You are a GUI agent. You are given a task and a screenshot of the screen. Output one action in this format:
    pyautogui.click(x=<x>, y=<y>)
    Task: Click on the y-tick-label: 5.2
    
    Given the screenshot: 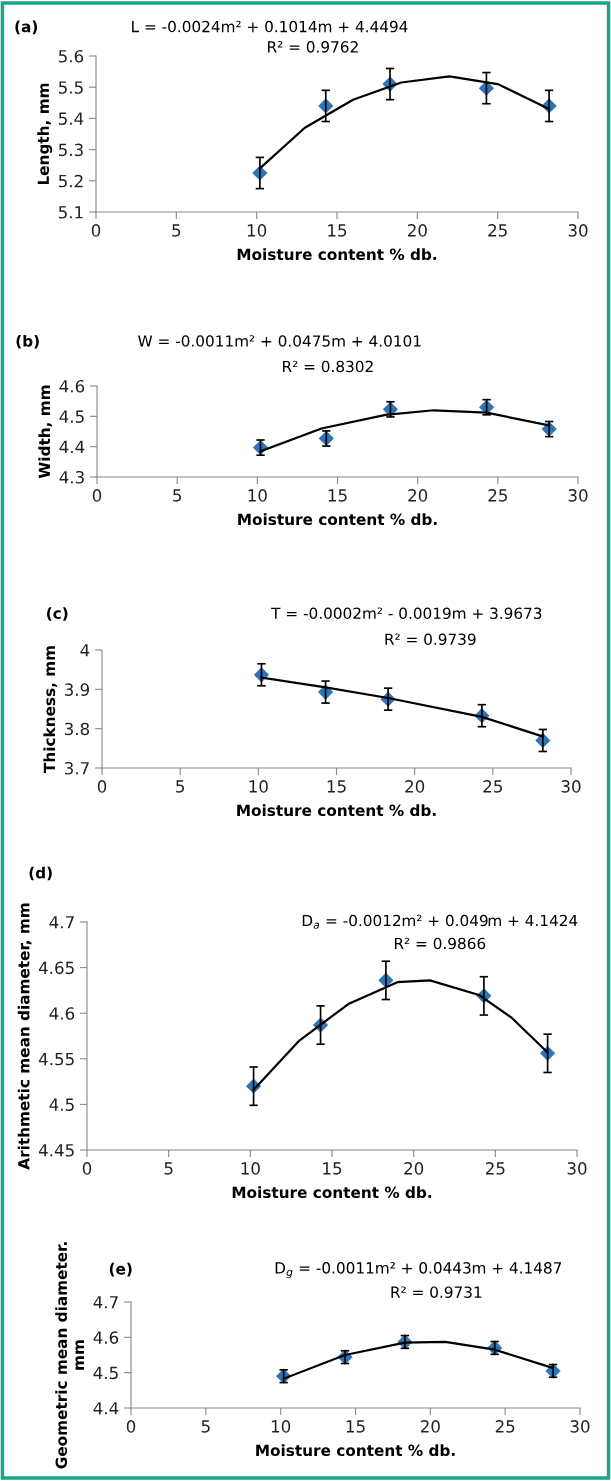 What is the action you would take?
    pyautogui.click(x=70, y=181)
    